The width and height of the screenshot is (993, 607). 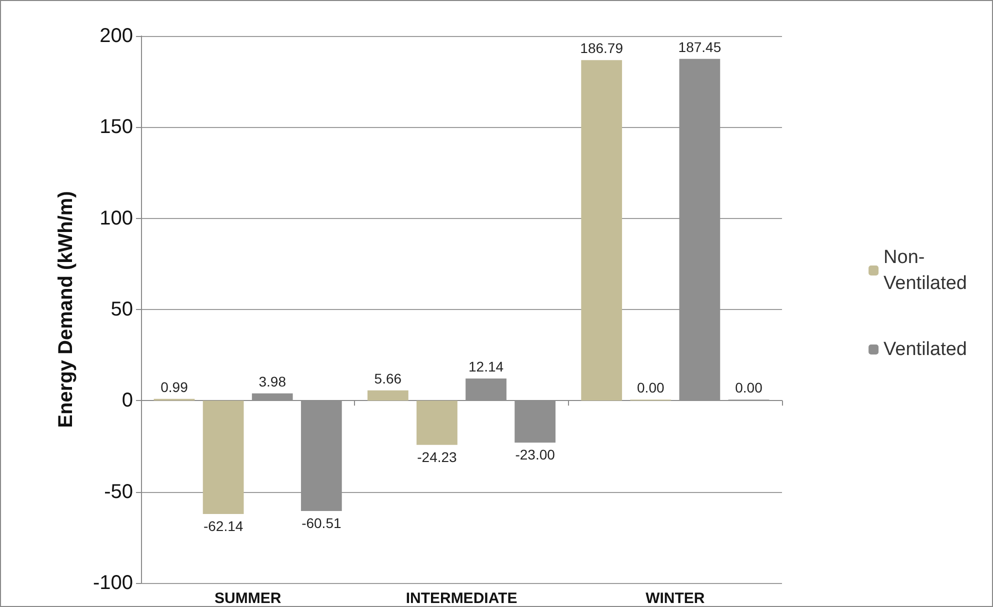 I want to click on x-tick-label: INTERMEDIATE, so click(x=462, y=598).